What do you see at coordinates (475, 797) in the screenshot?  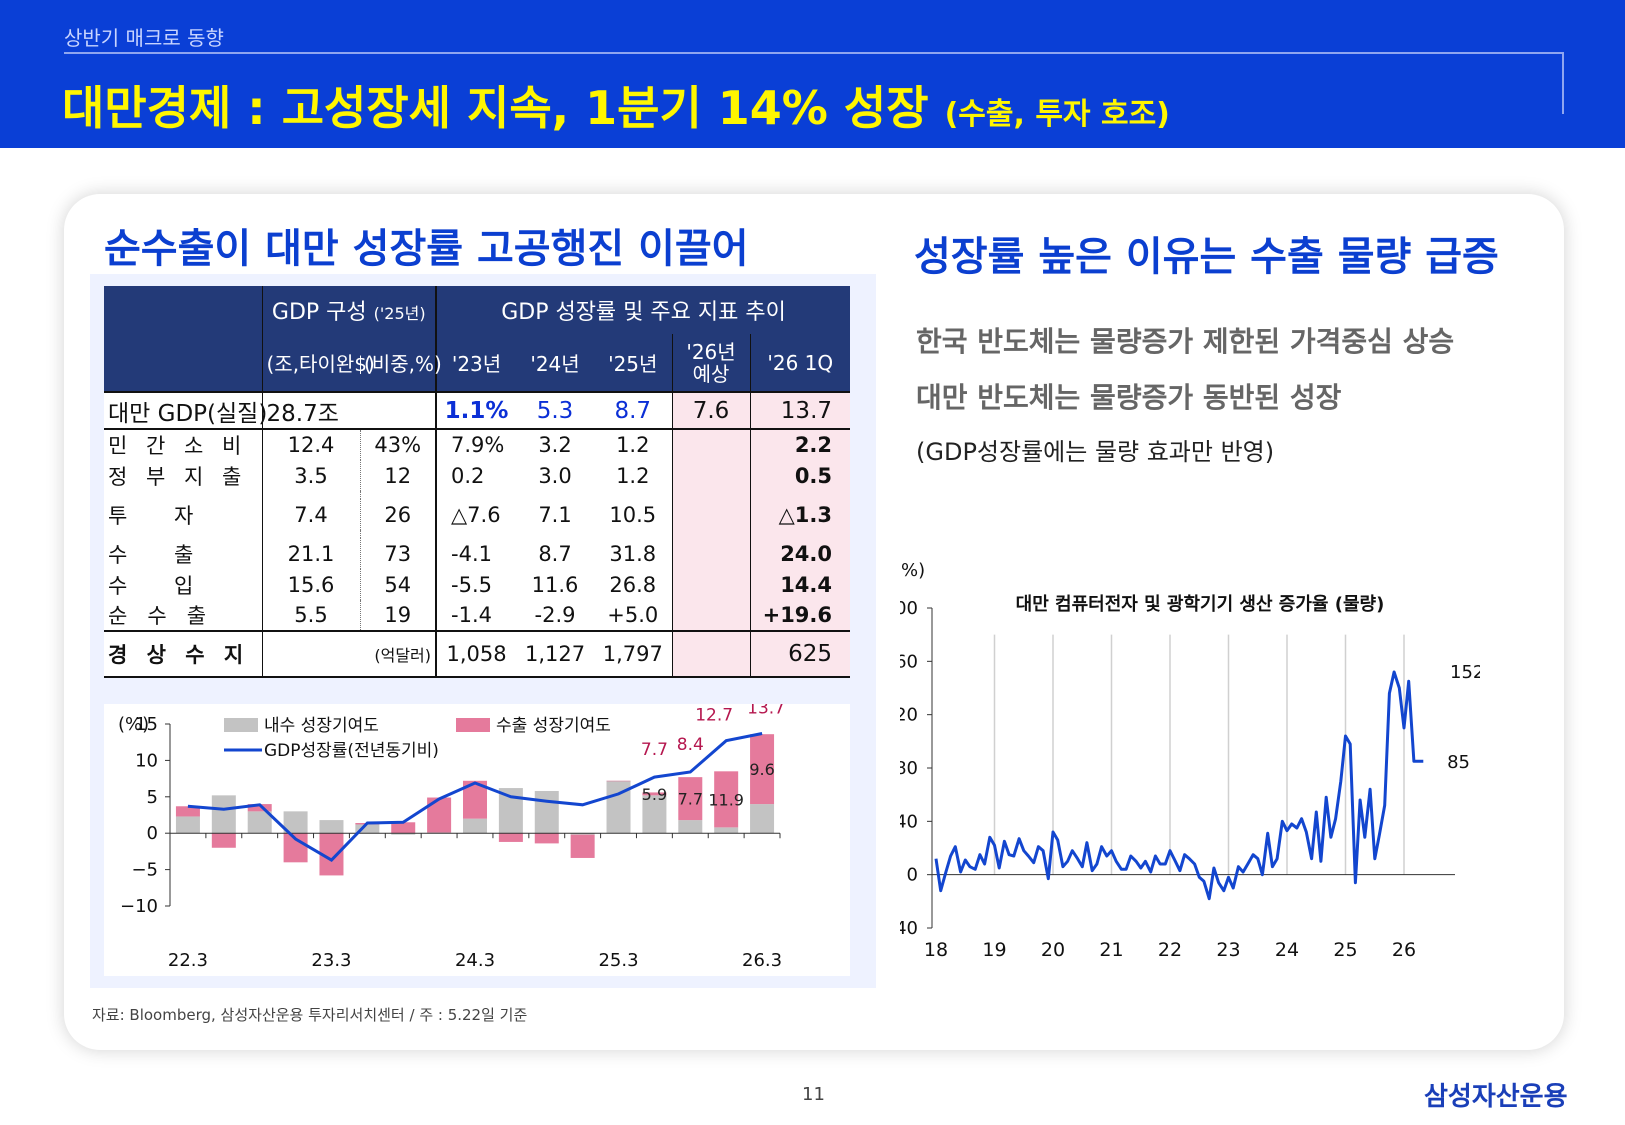 I see `series-line-gdp-growth` at bounding box center [475, 797].